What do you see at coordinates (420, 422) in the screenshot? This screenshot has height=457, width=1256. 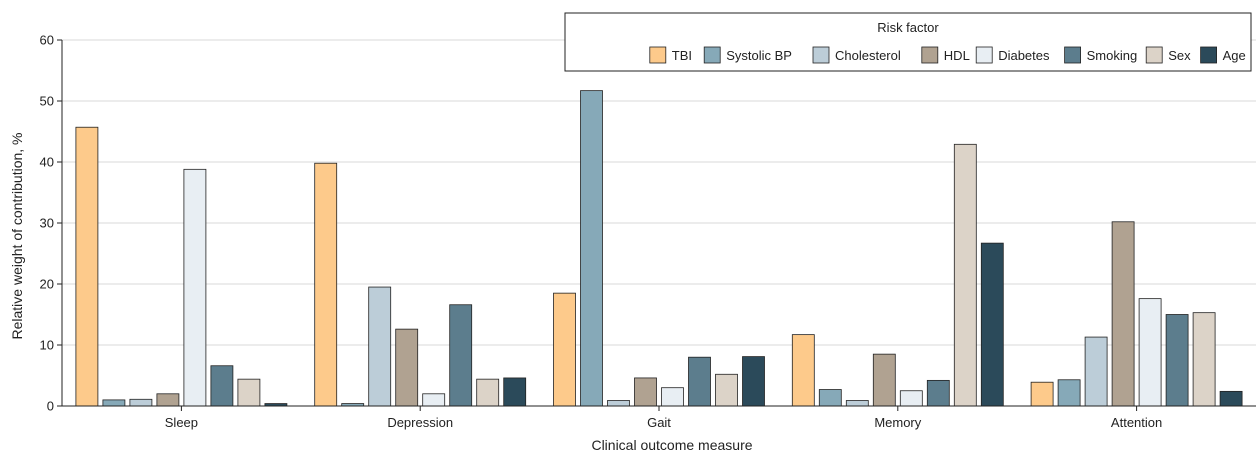 I see `x-tick-label: Depression` at bounding box center [420, 422].